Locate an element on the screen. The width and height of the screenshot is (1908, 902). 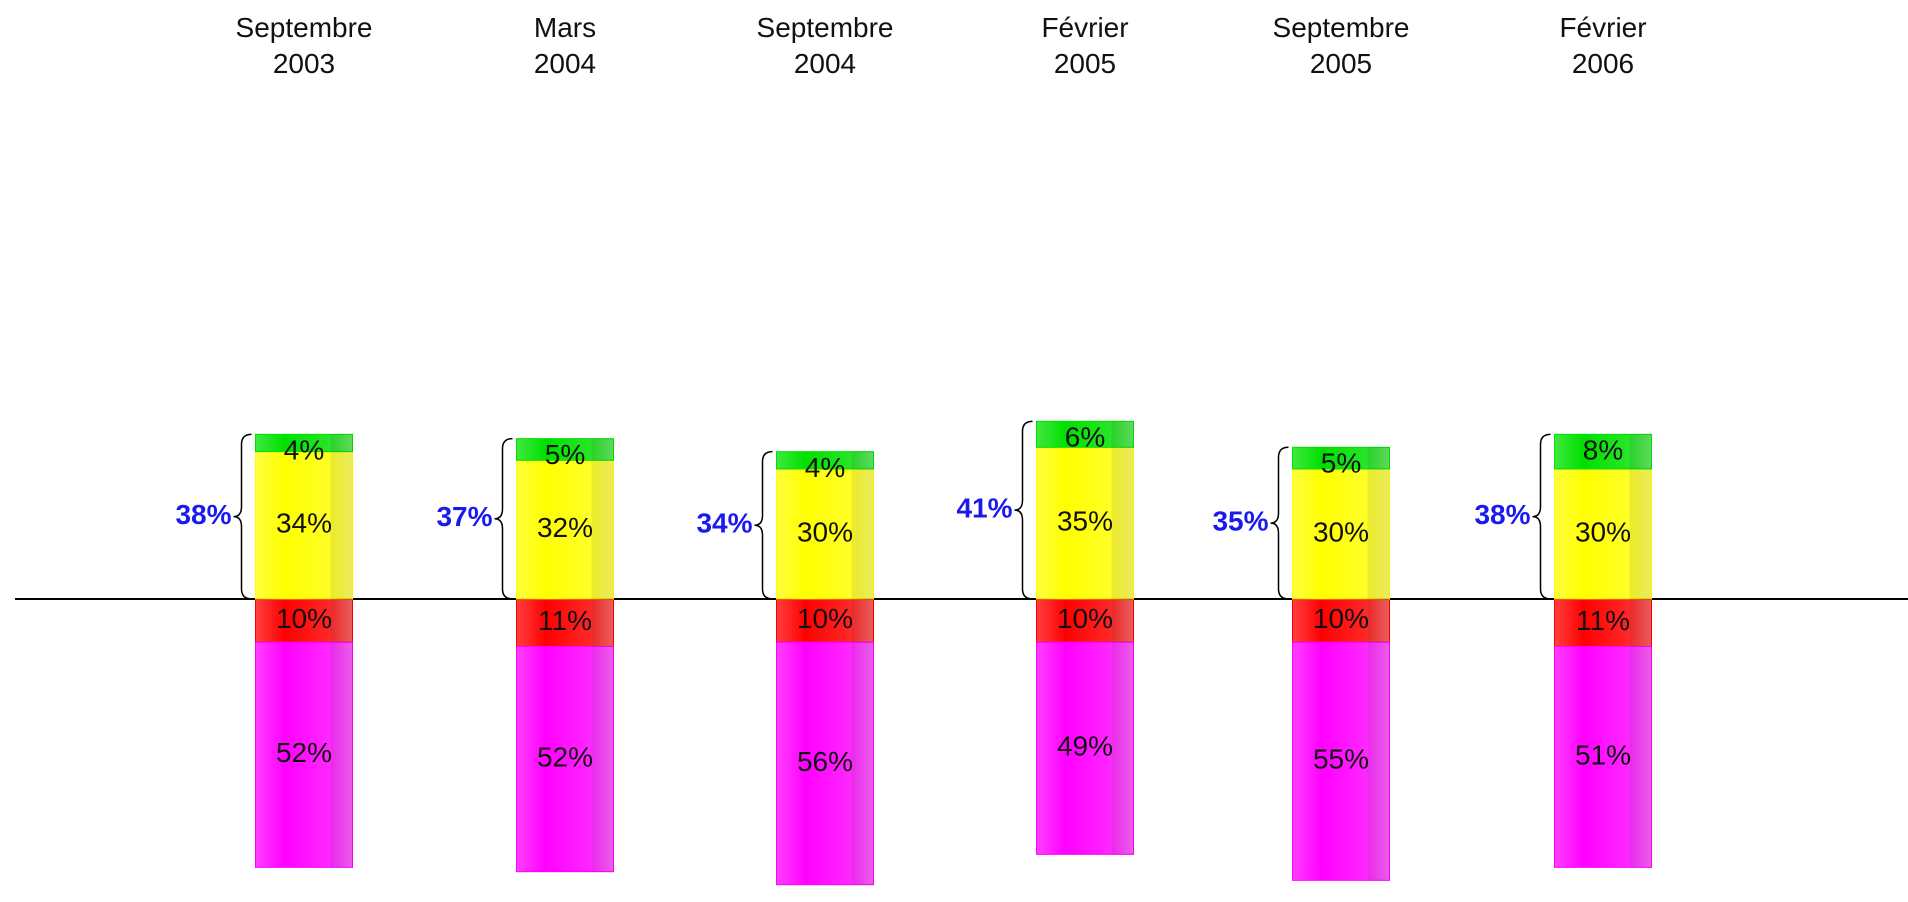
value-label: 8% is located at coordinates (1603, 450).